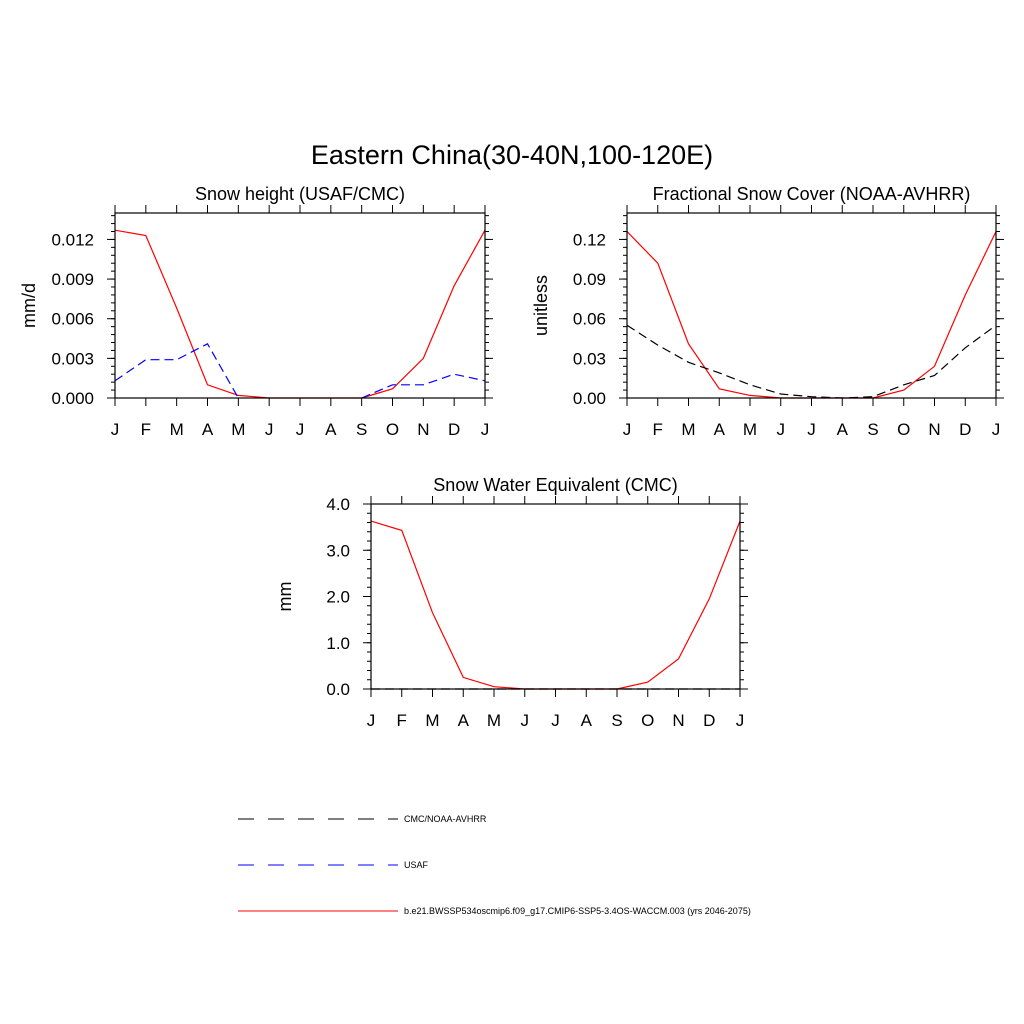  What do you see at coordinates (589, 358) in the screenshot?
I see `y-tick-label: 0.03` at bounding box center [589, 358].